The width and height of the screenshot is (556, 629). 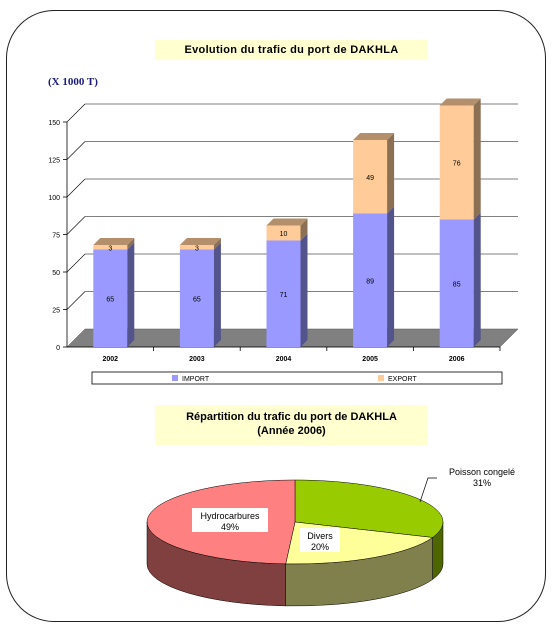 I want to click on bar-export-2004, so click(x=283, y=233).